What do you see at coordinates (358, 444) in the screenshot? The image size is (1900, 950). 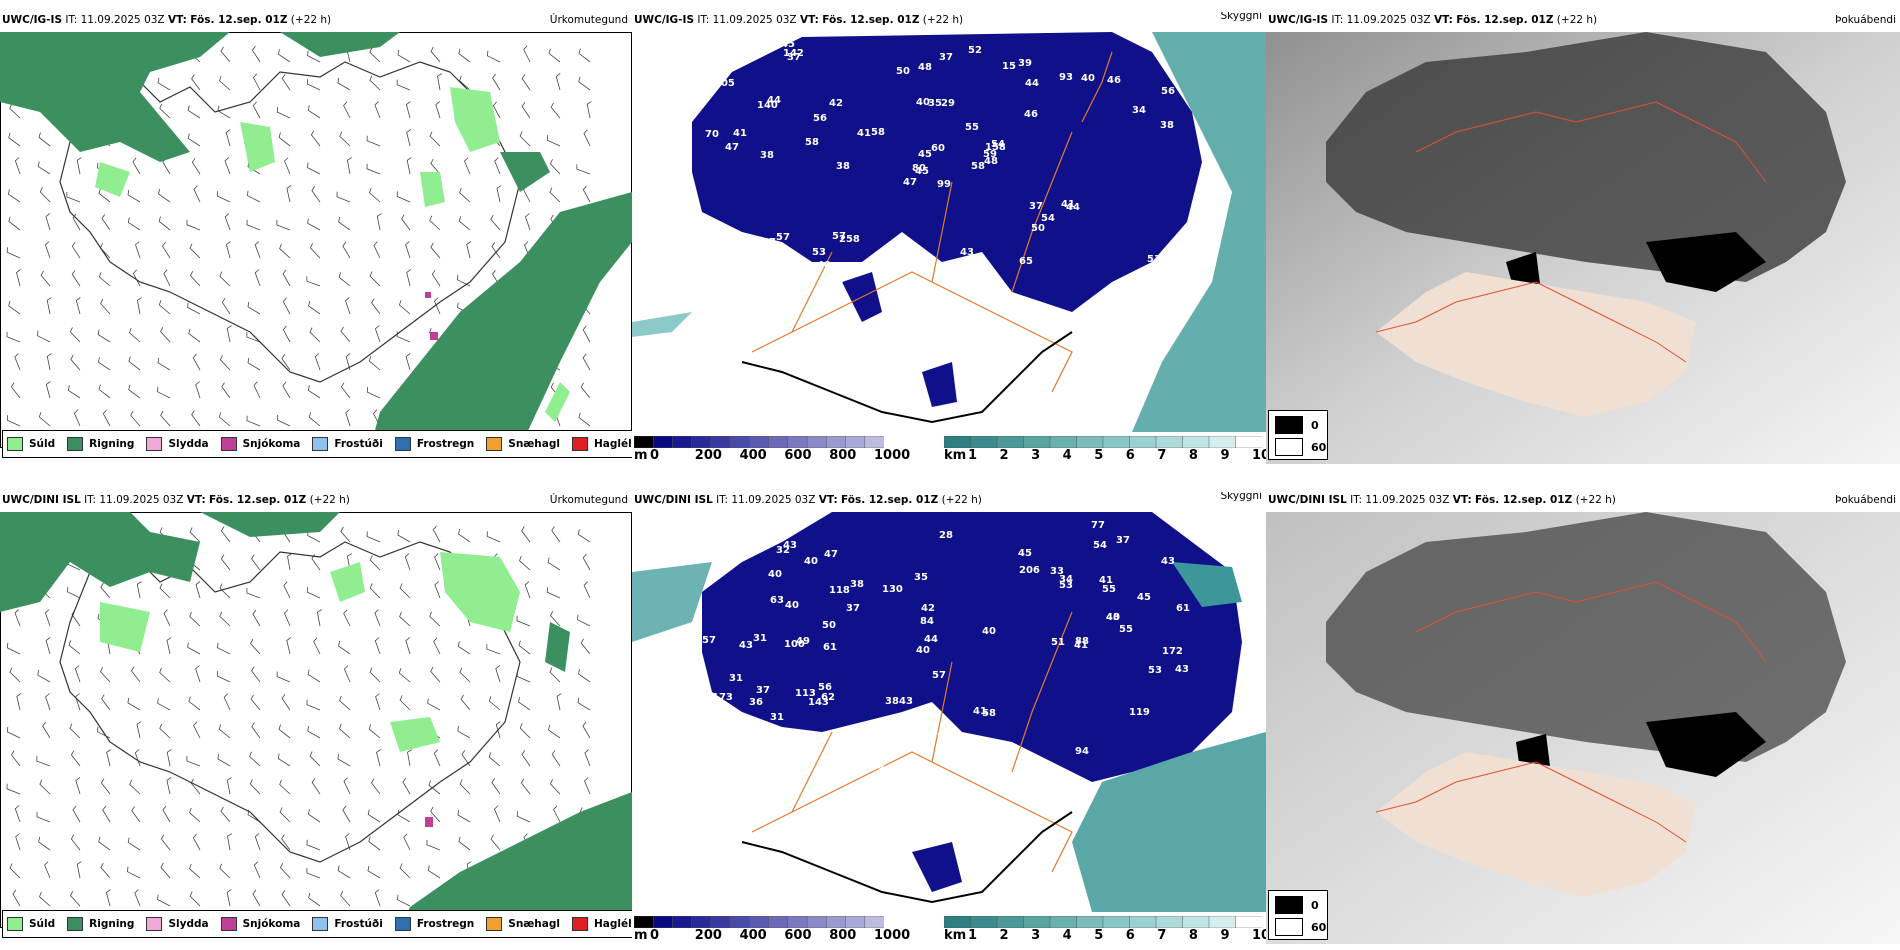 I see `legend-label: Frostúði` at bounding box center [358, 444].